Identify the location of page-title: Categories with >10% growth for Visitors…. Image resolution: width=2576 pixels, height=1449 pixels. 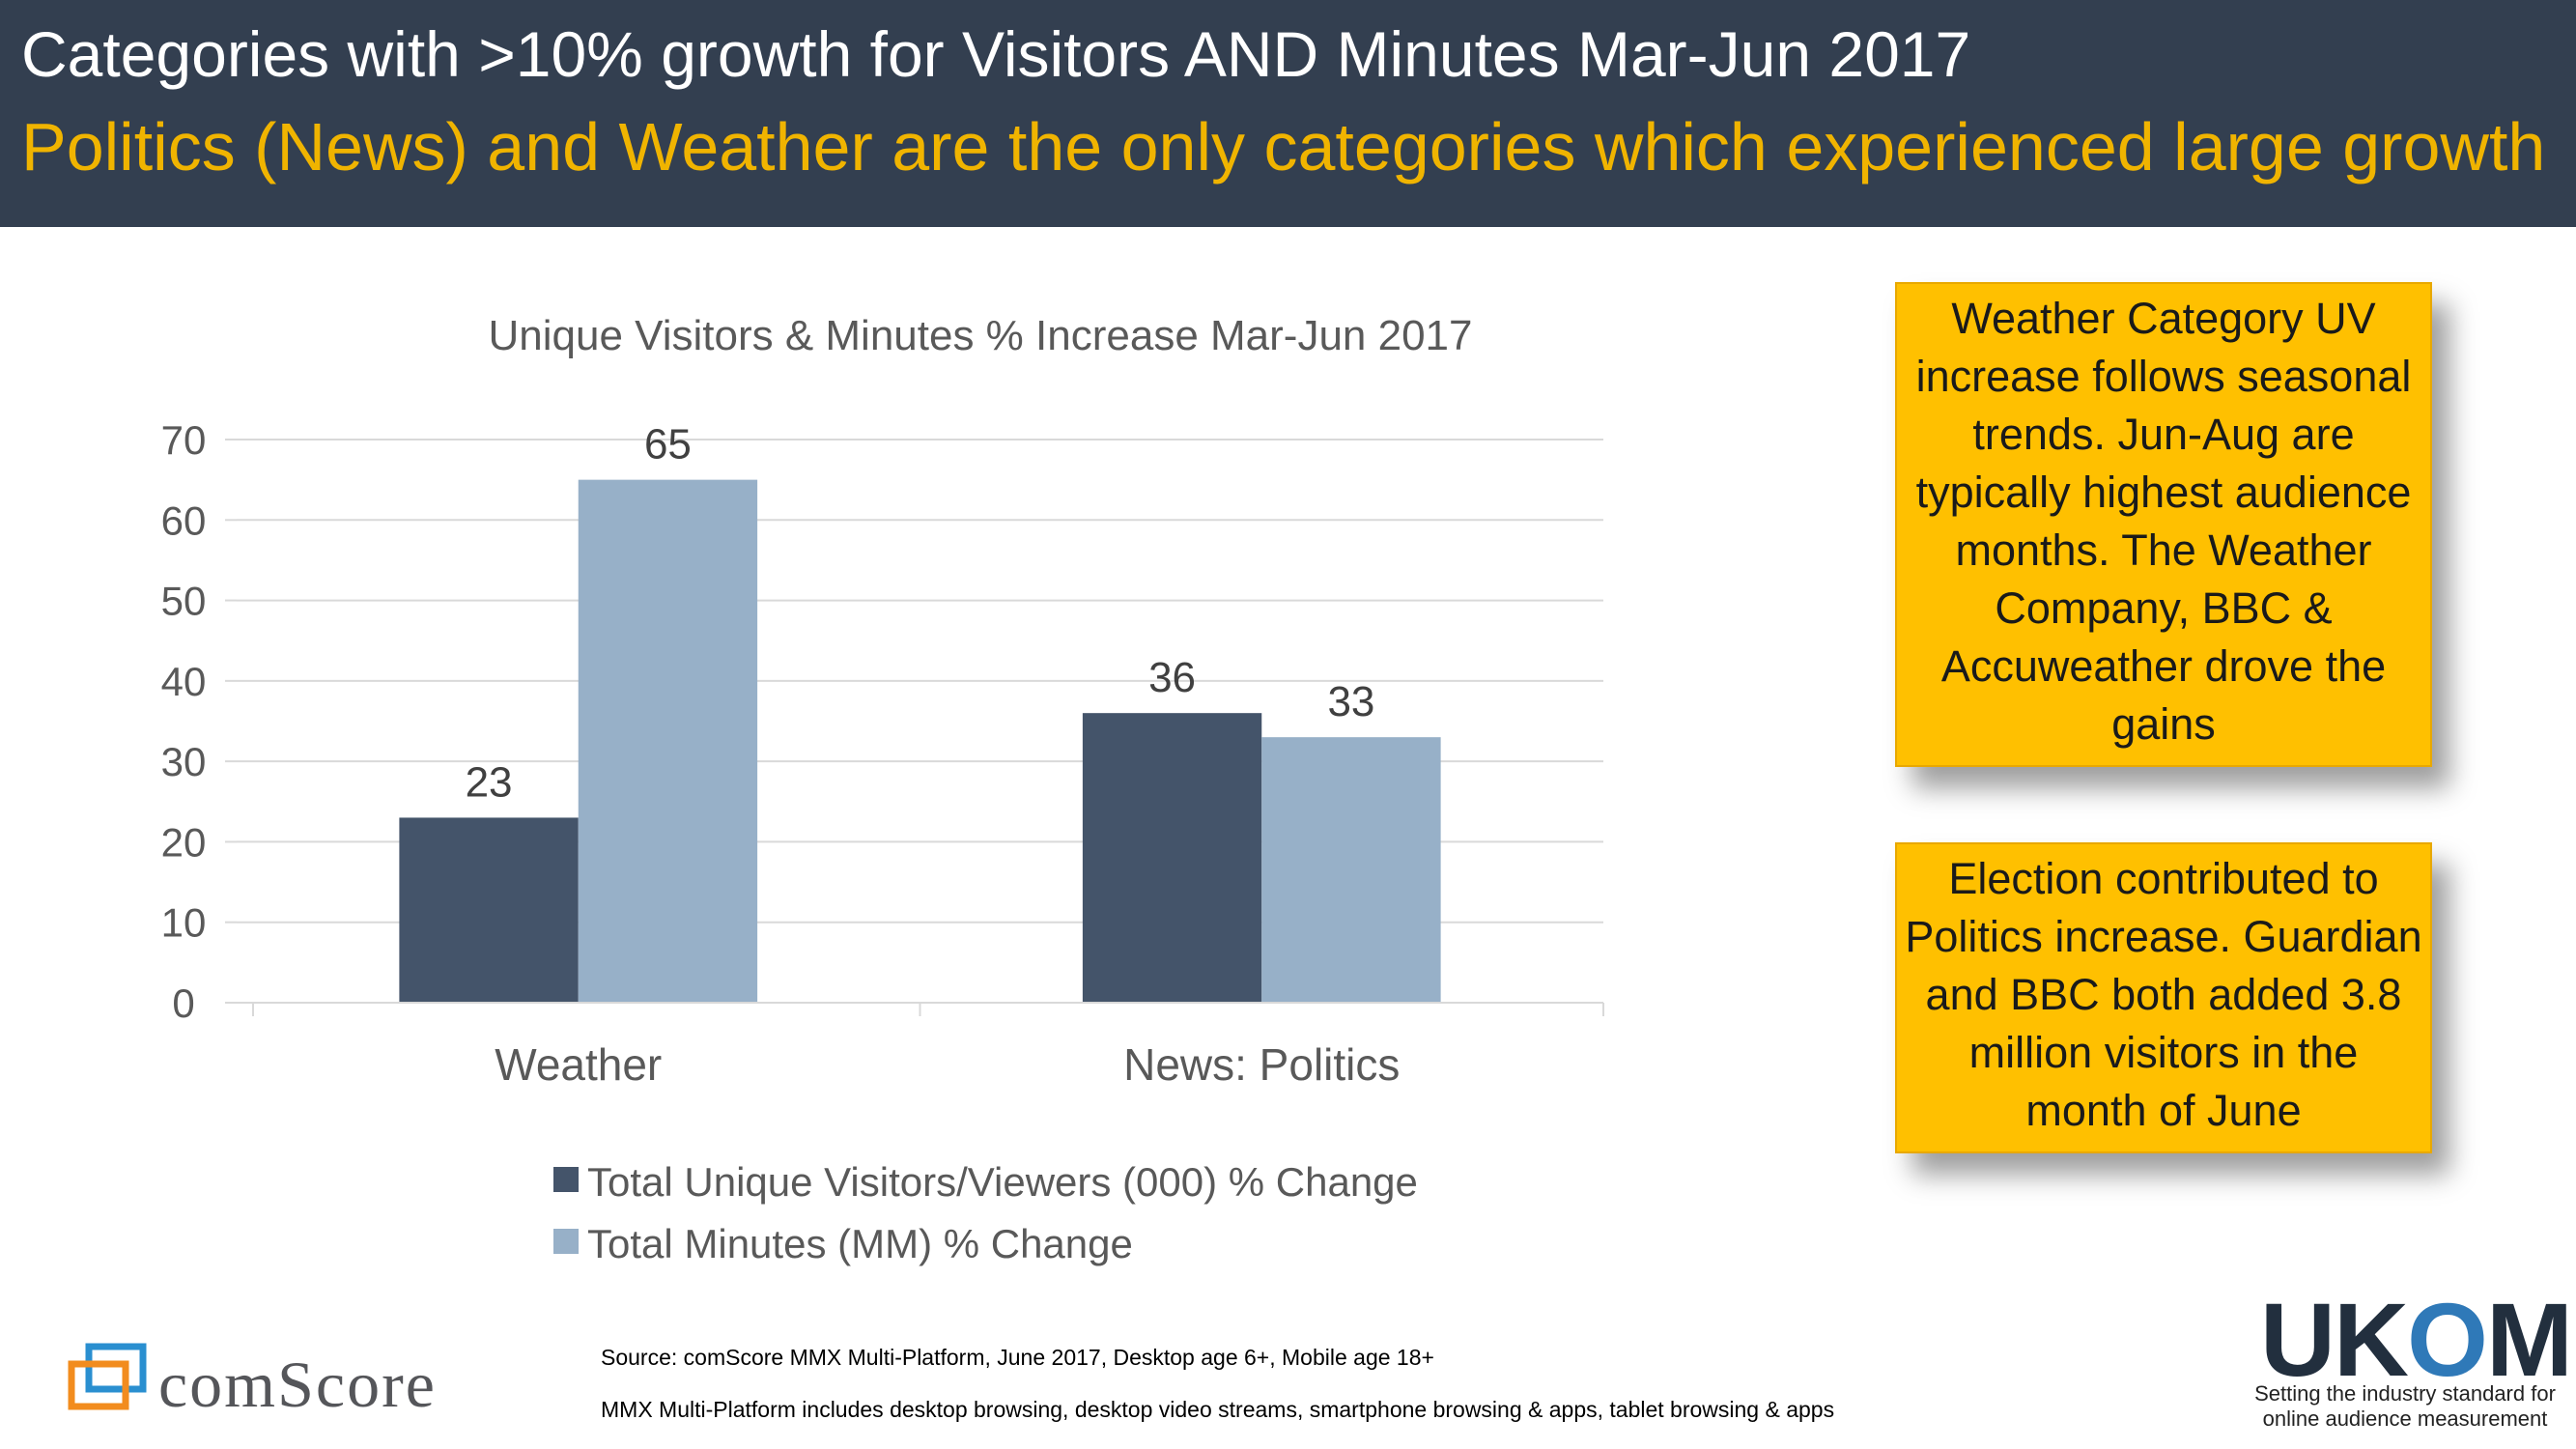
(996, 54).